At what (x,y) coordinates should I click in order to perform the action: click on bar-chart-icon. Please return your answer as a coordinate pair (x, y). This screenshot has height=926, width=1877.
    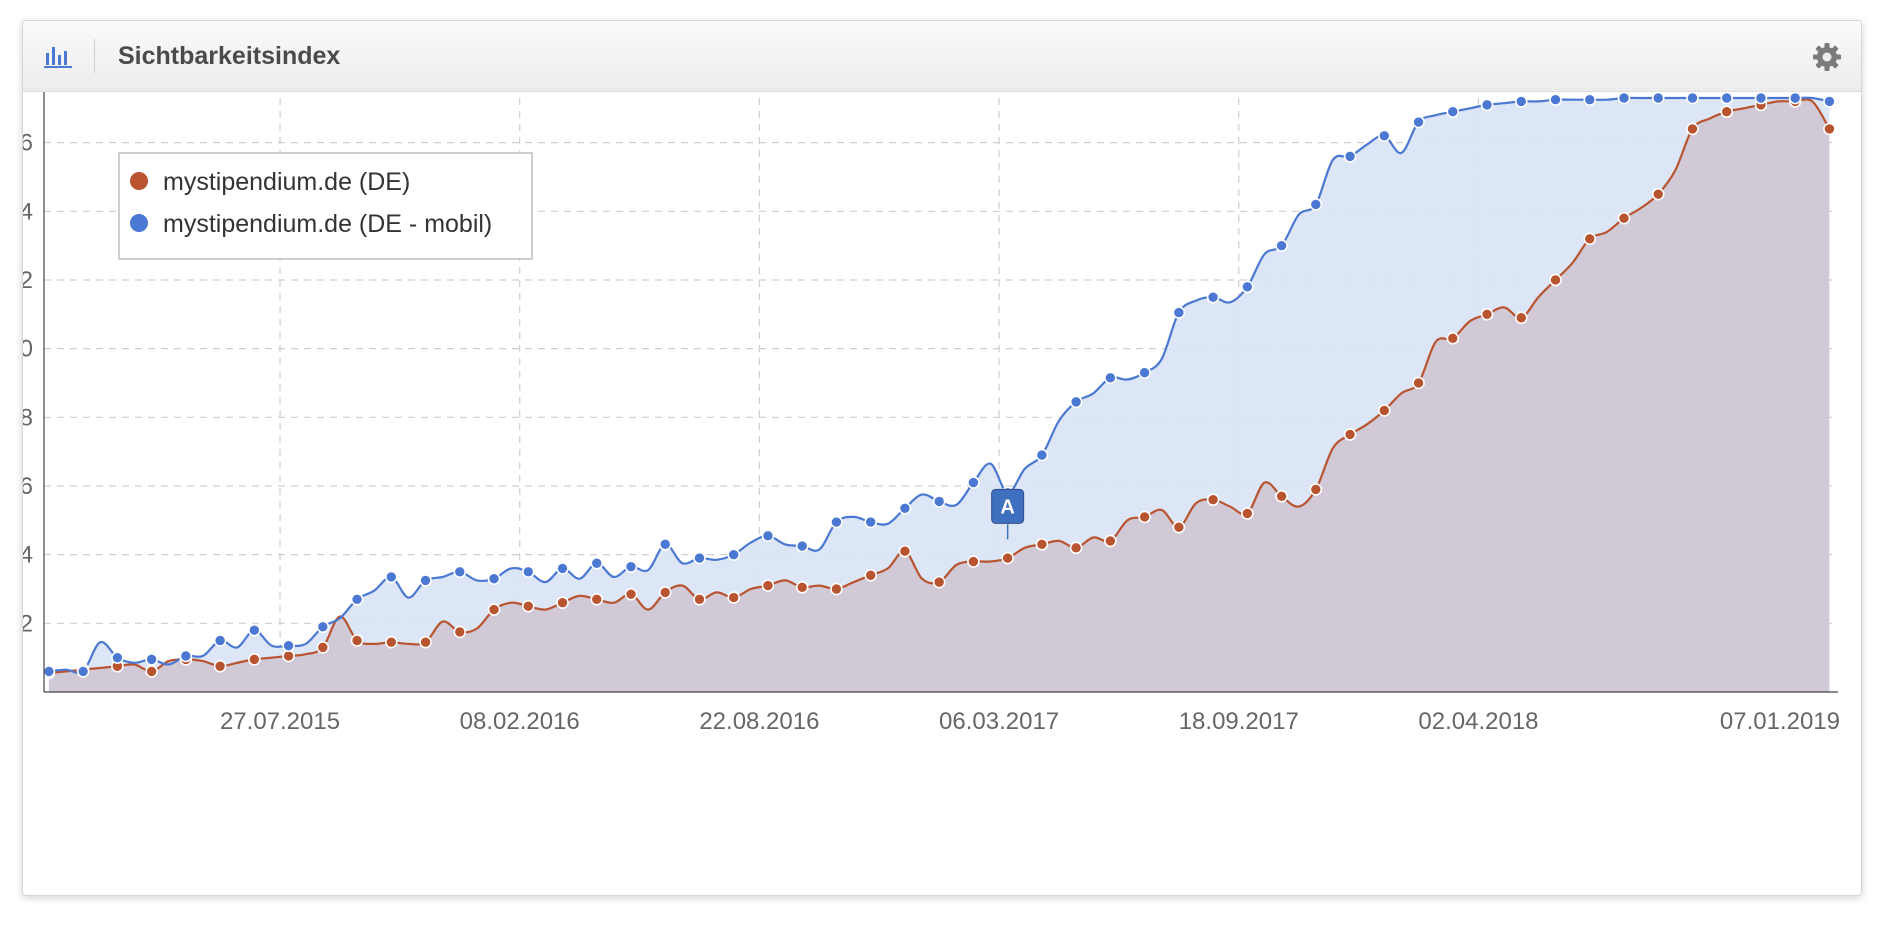
    Looking at the image, I should click on (58, 57).